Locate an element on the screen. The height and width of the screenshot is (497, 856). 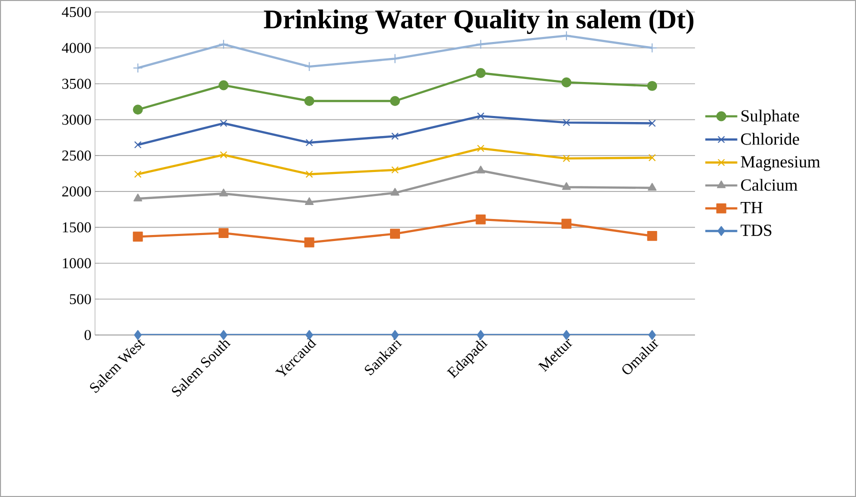
legend-label: Sulphate is located at coordinates (771, 118).